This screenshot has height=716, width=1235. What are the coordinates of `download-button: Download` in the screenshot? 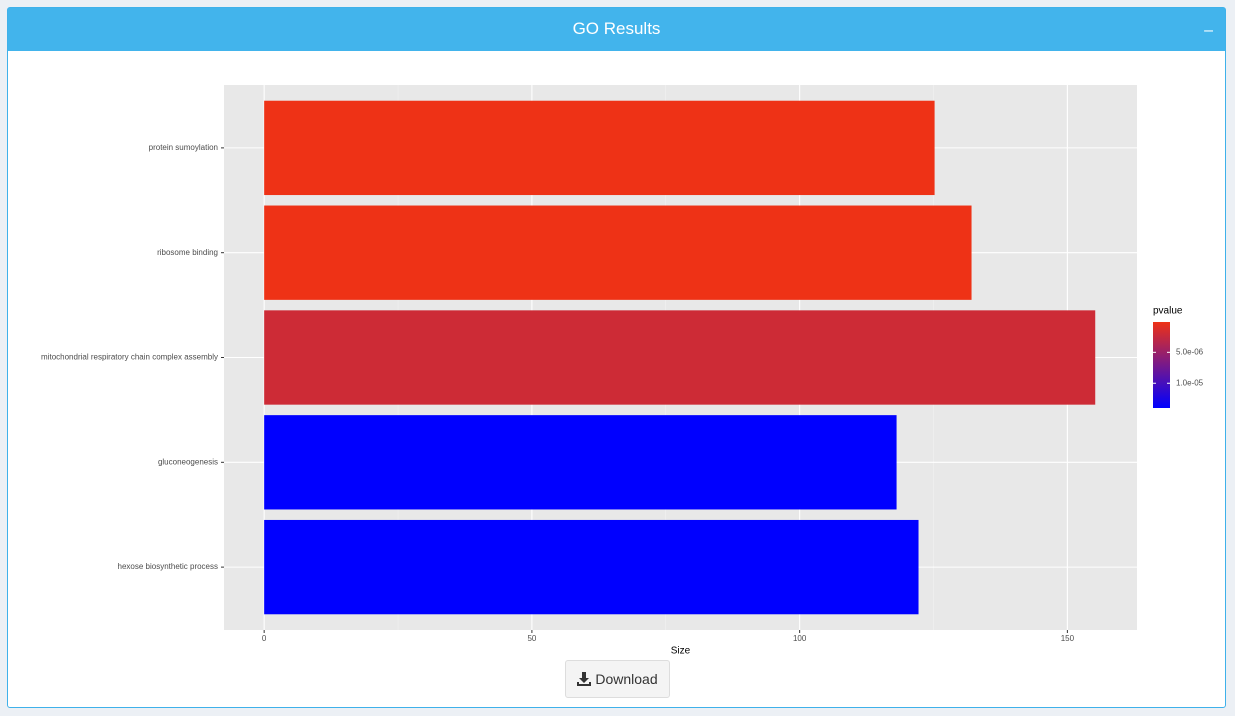 It's located at (617, 679).